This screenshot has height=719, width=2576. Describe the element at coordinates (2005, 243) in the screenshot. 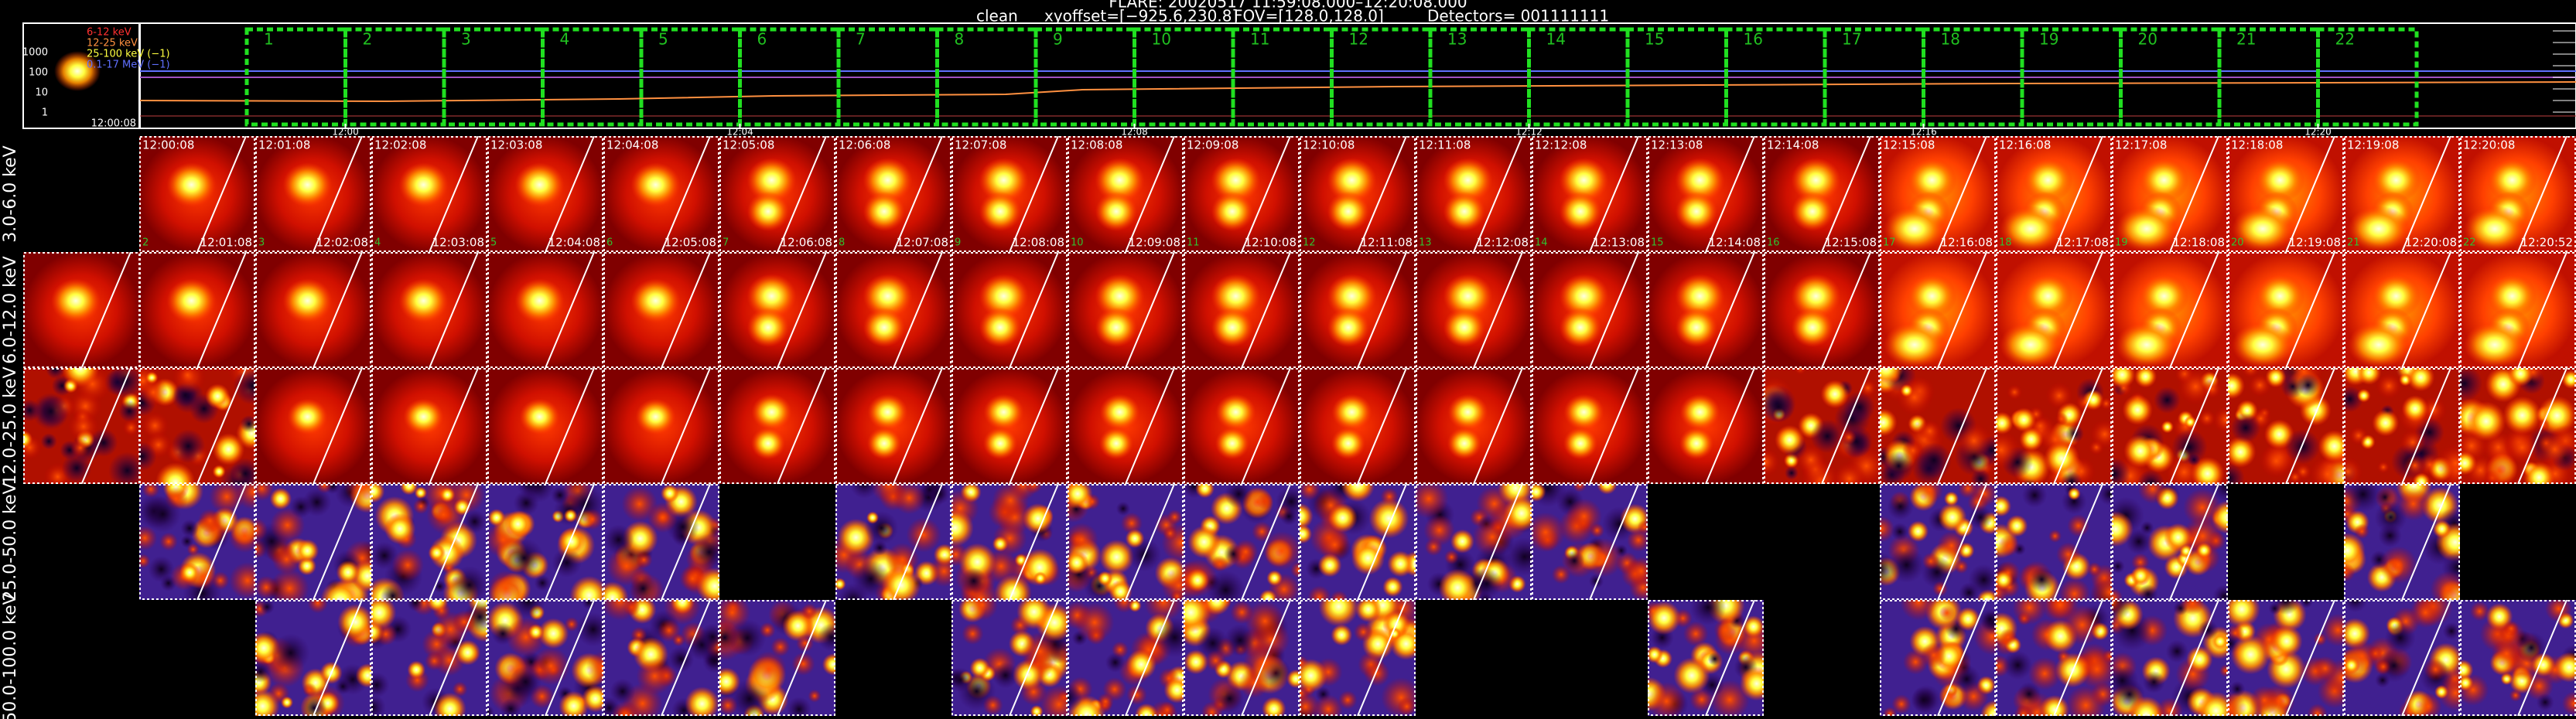

I see `interval-label: 18` at that location.